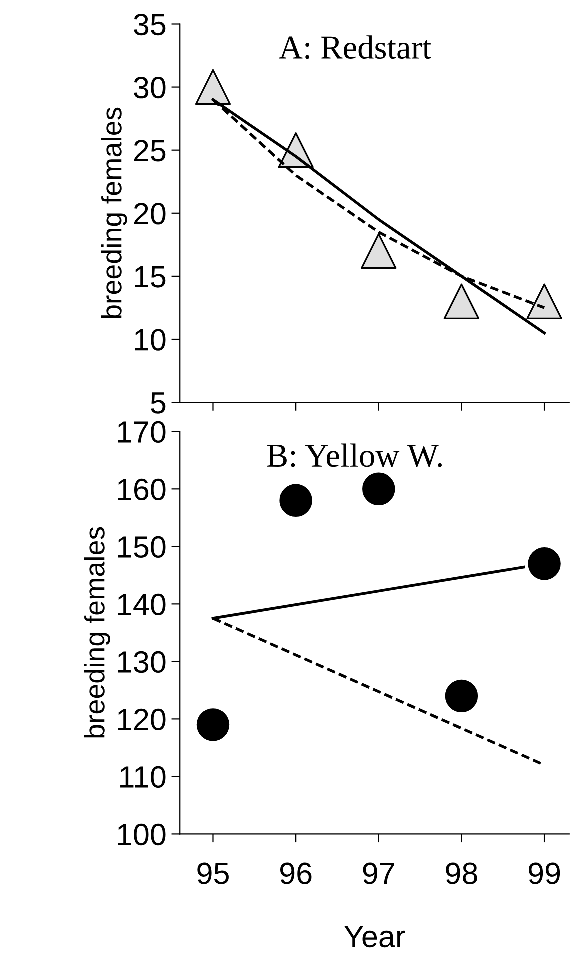  Describe the element at coordinates (142, 835) in the screenshot. I see `y-tick-label: 100` at that location.